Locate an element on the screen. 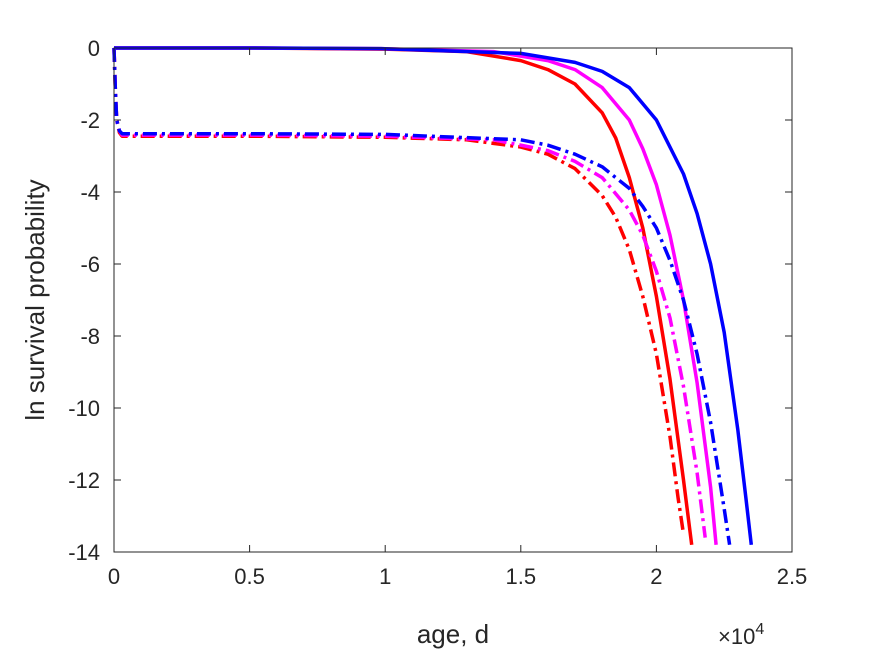  y-tick-label: -2 is located at coordinates (90, 120).